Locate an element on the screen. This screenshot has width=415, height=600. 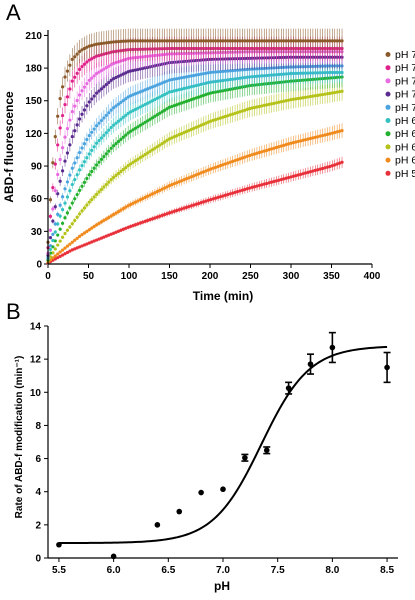
panel-a-x-tick-label: 50 is located at coordinates (89, 276).